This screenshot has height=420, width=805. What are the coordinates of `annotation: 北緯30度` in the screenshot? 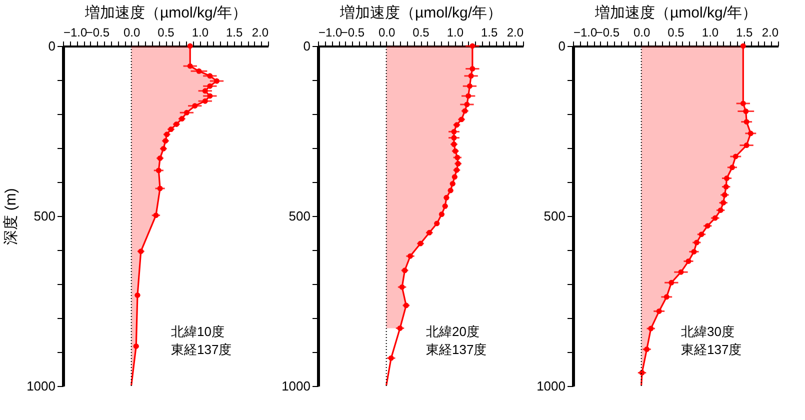 It's located at (707, 331).